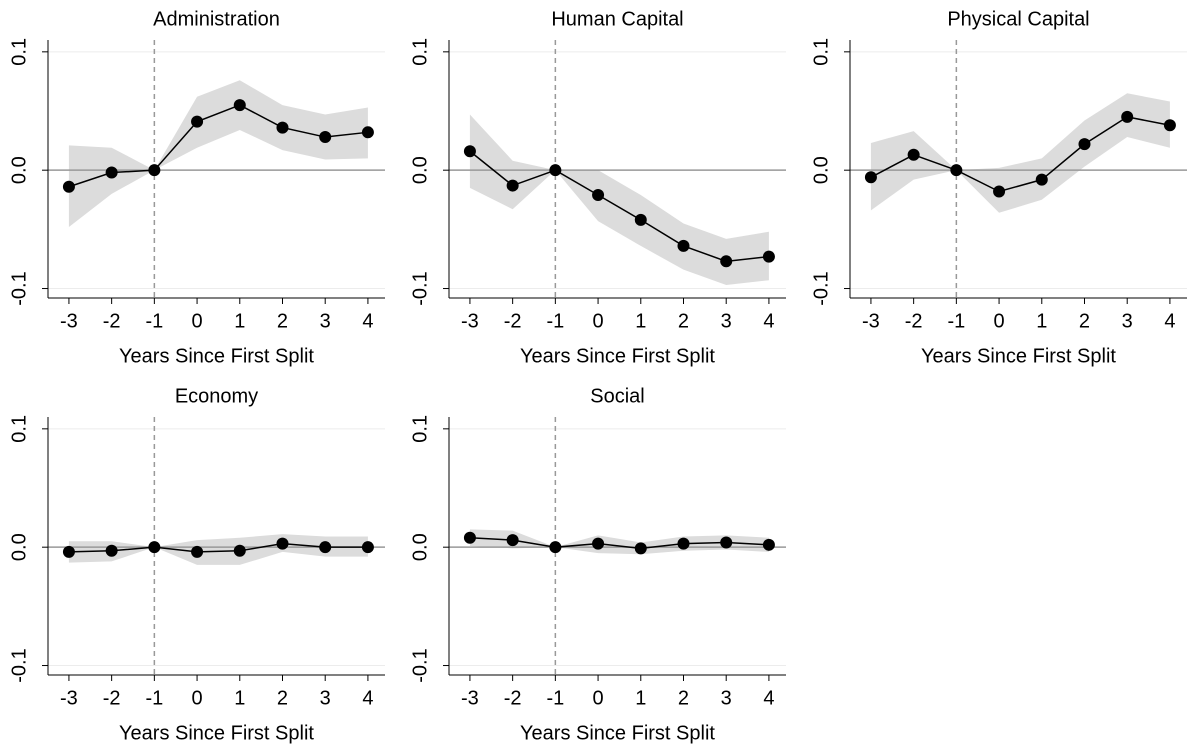 This screenshot has height=751, width=1190. Describe the element at coordinates (216, 19) in the screenshot. I see `panel-title: Administration` at that location.